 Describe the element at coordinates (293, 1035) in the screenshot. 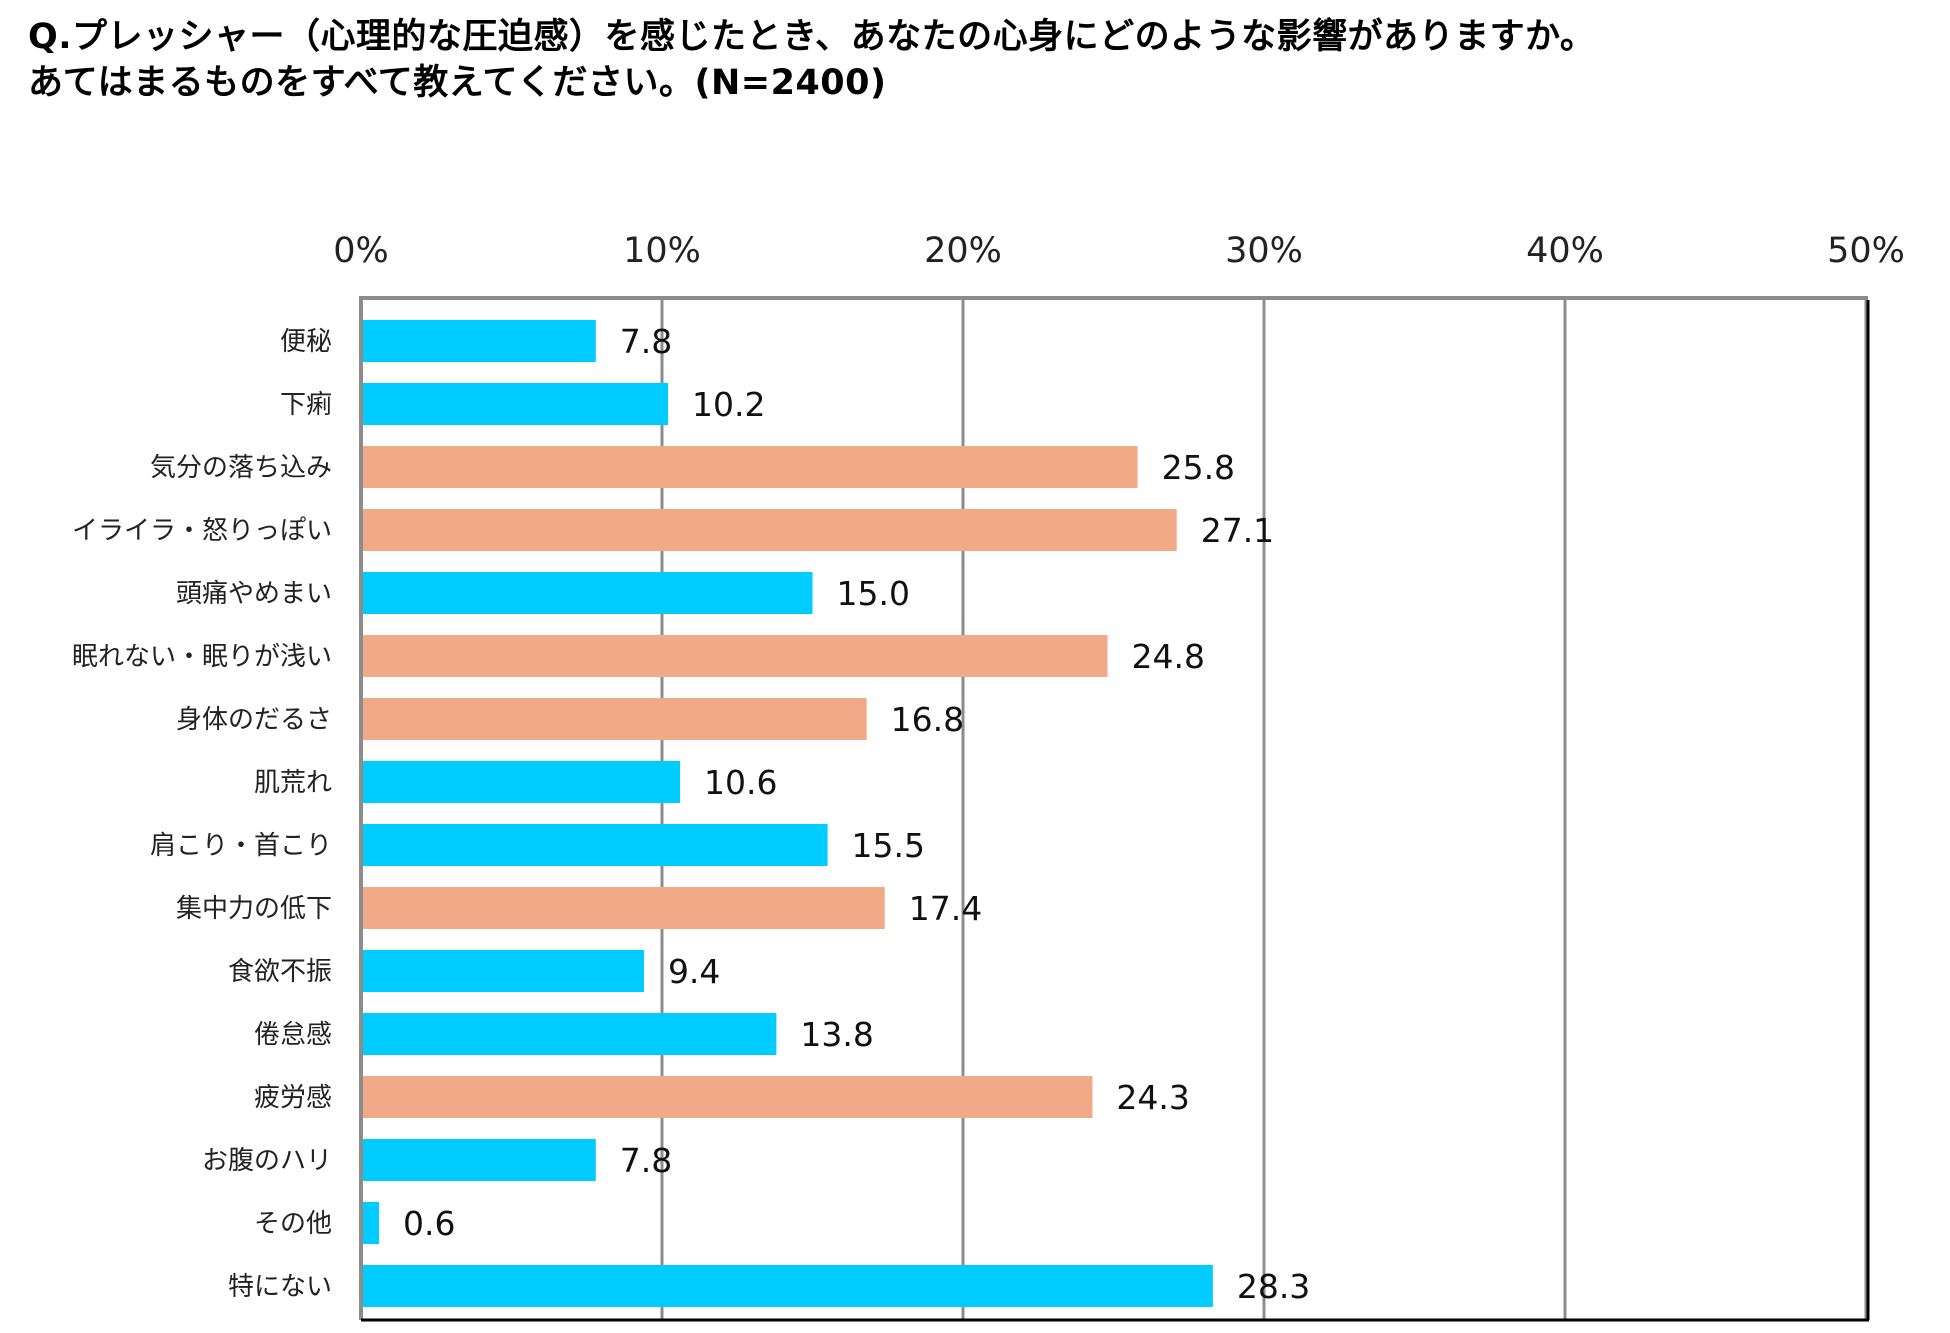

I see `category-label: 倦怠感` at that location.